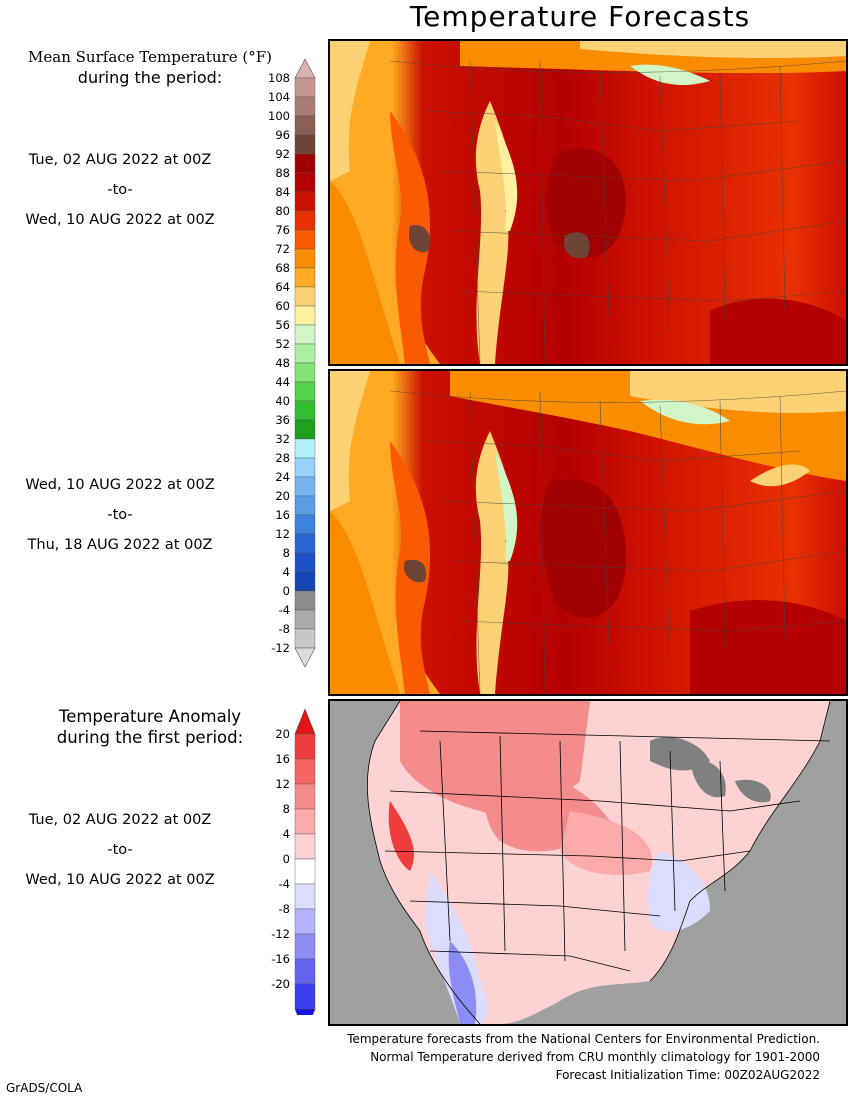  I want to click on colorbar-tick-label: 84, so click(282, 192).